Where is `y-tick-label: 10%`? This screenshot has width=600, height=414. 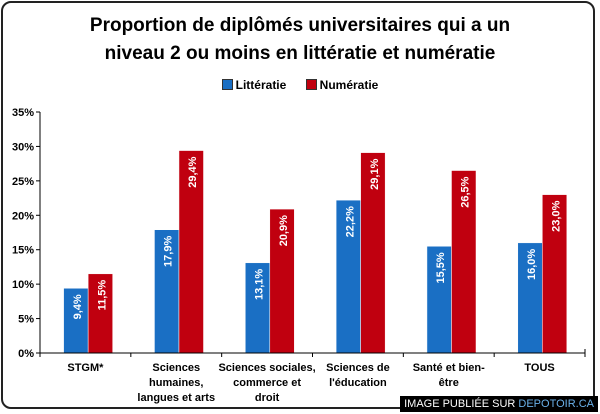
y-tick-label: 10% is located at coordinates (23, 285).